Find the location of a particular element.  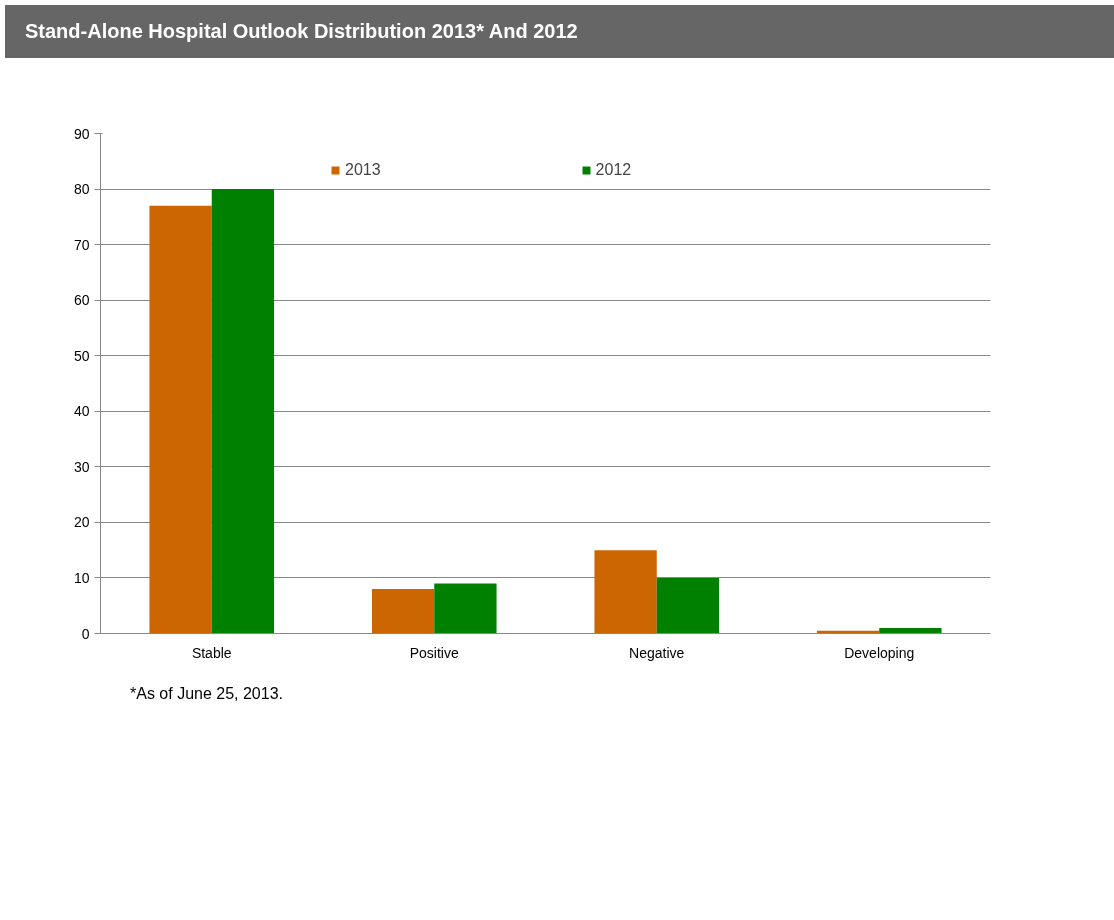

text: *As of June 25, 2013. is located at coordinates (206, 693).